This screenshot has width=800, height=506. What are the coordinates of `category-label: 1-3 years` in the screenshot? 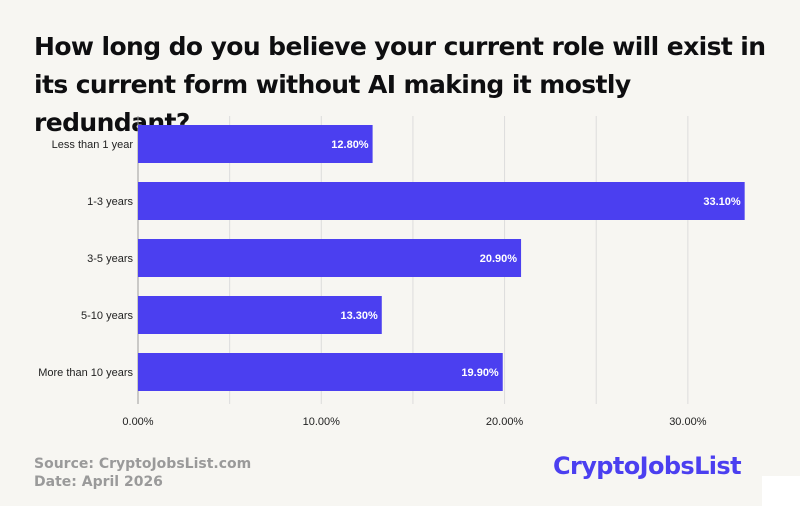 It's located at (110, 202).